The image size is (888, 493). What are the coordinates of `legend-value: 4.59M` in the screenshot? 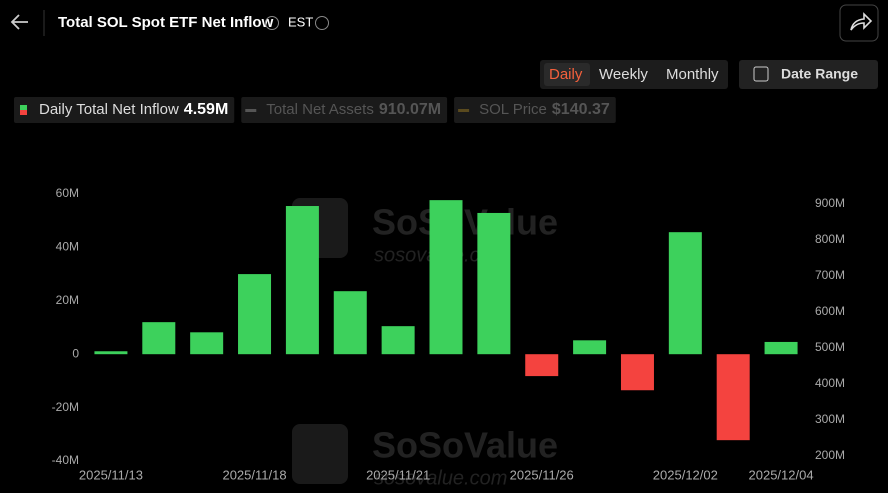 It's located at (206, 109).